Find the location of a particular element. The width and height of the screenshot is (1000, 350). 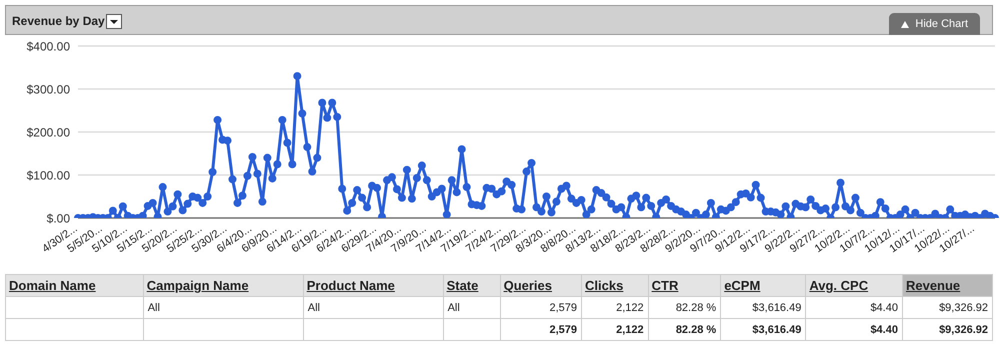

category-label: eCPM is located at coordinates (763, 285).